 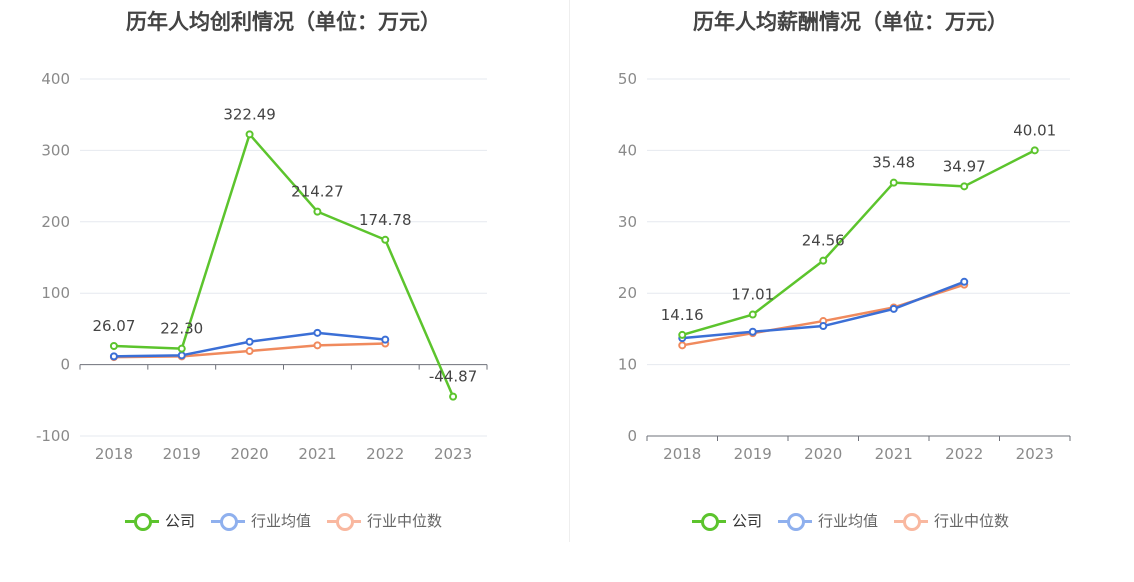 What do you see at coordinates (283, 22) in the screenshot?
I see `chart-title: 历年人均创利情况（单位：万元）` at bounding box center [283, 22].